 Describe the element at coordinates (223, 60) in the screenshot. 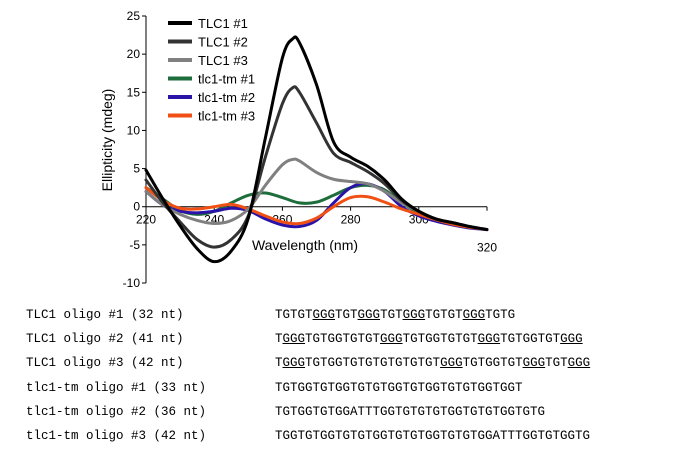

I see `legend-label: TLC1 #3` at that location.